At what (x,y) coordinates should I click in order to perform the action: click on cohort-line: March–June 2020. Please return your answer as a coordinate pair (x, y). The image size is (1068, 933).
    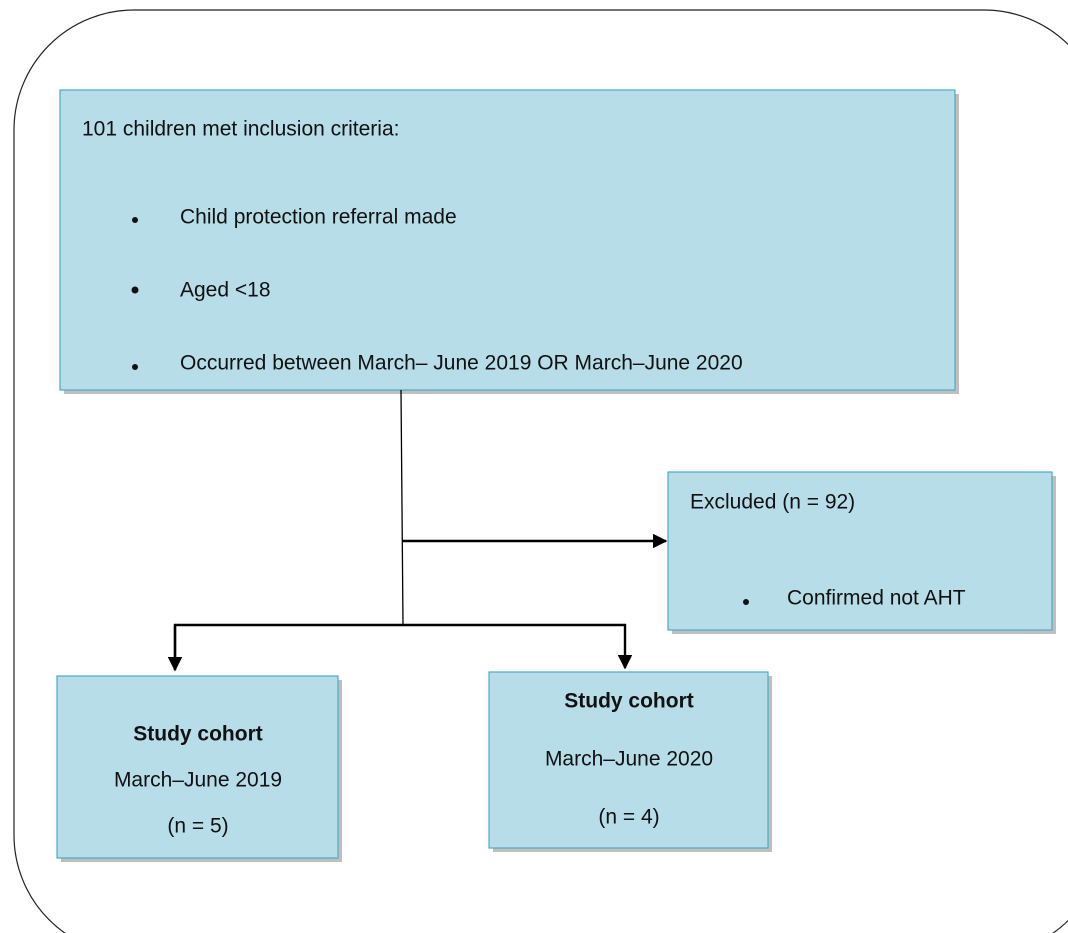
    Looking at the image, I should click on (629, 759).